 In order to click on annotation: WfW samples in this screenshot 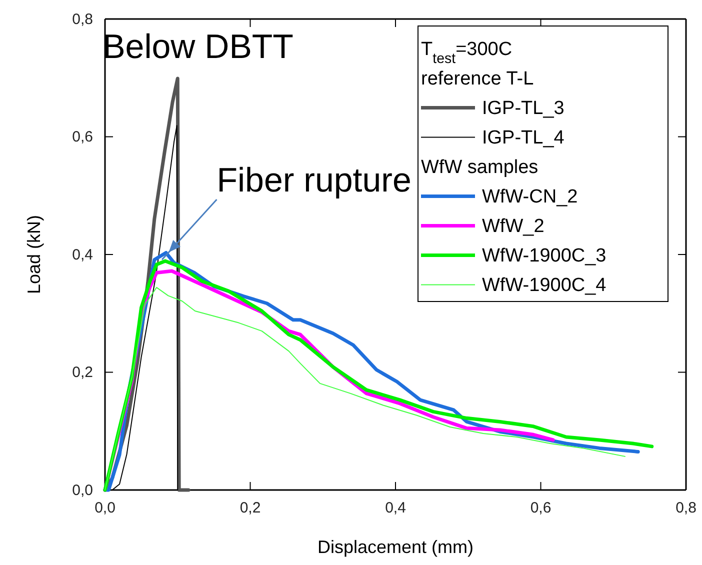, I will do `click(479, 167)`.